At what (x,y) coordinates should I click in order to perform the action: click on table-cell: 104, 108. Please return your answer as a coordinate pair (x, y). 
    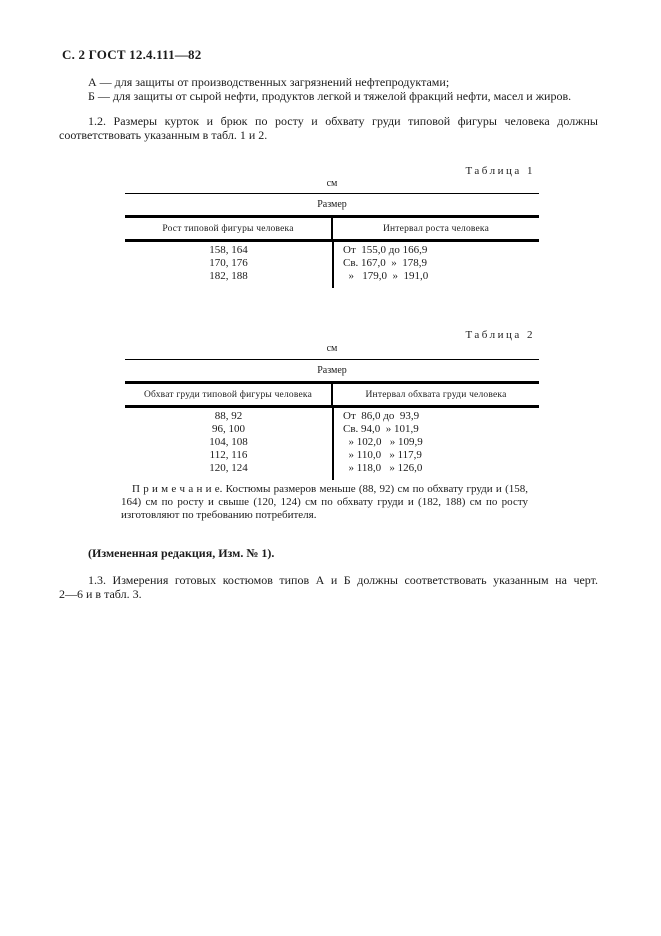
    Looking at the image, I should click on (228, 442).